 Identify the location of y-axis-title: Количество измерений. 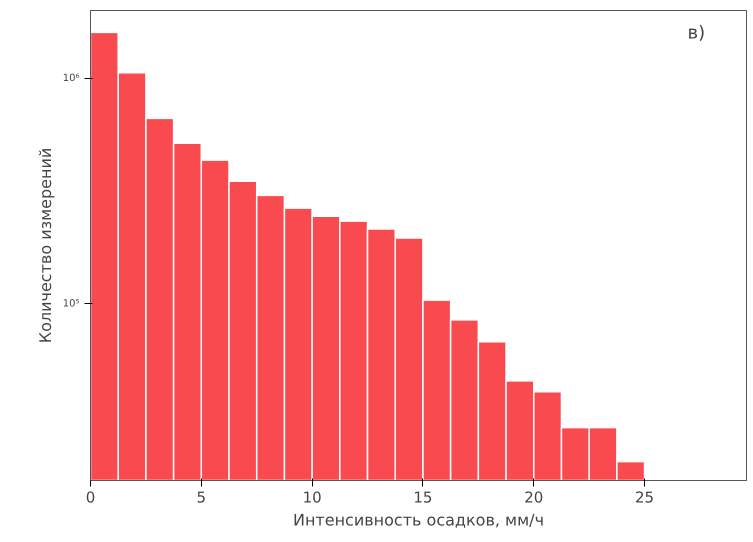
(45, 246).